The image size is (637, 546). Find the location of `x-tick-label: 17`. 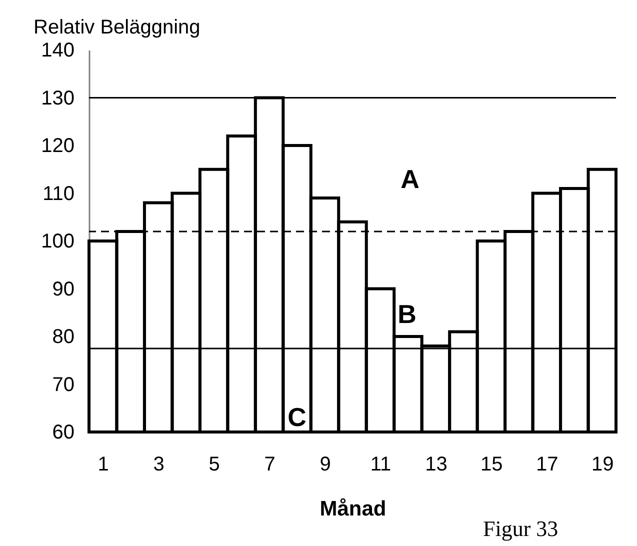

x-tick-label: 17 is located at coordinates (547, 465).